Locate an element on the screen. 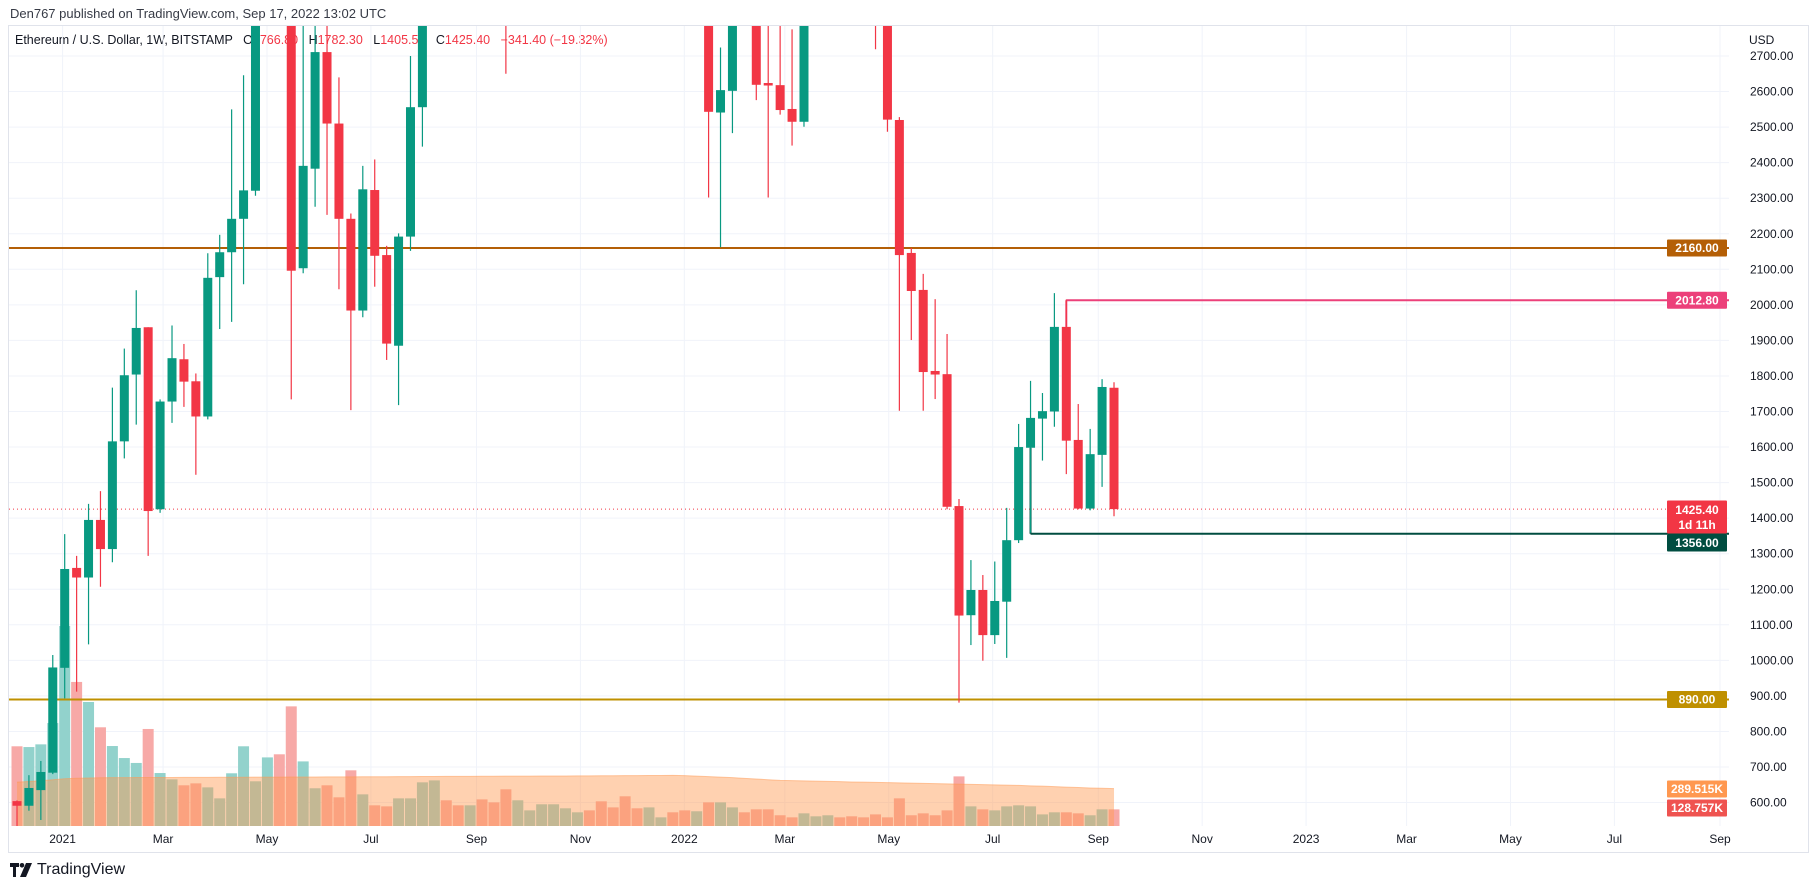 The height and width of the screenshot is (889, 1818). support-1356-text: 1356.00 is located at coordinates (1697, 543).